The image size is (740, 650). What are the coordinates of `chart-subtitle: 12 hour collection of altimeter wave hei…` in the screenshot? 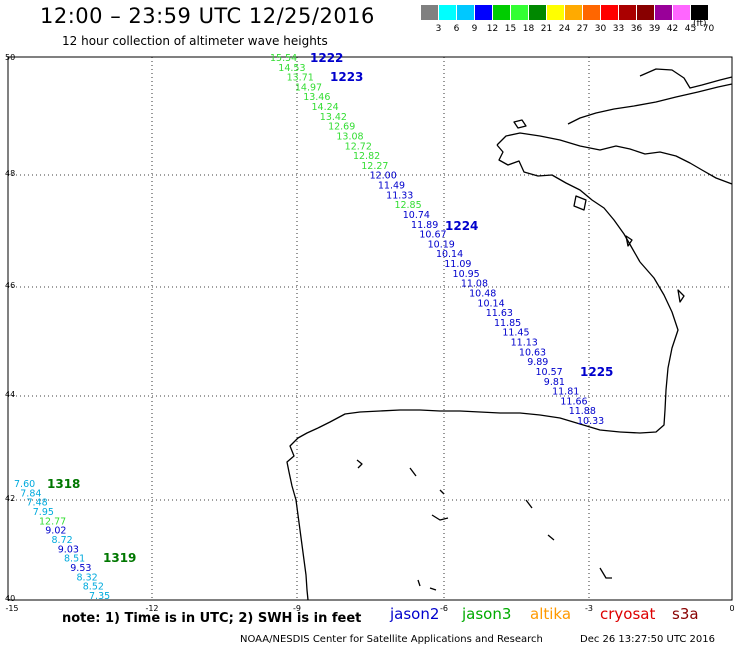 It's located at (195, 41).